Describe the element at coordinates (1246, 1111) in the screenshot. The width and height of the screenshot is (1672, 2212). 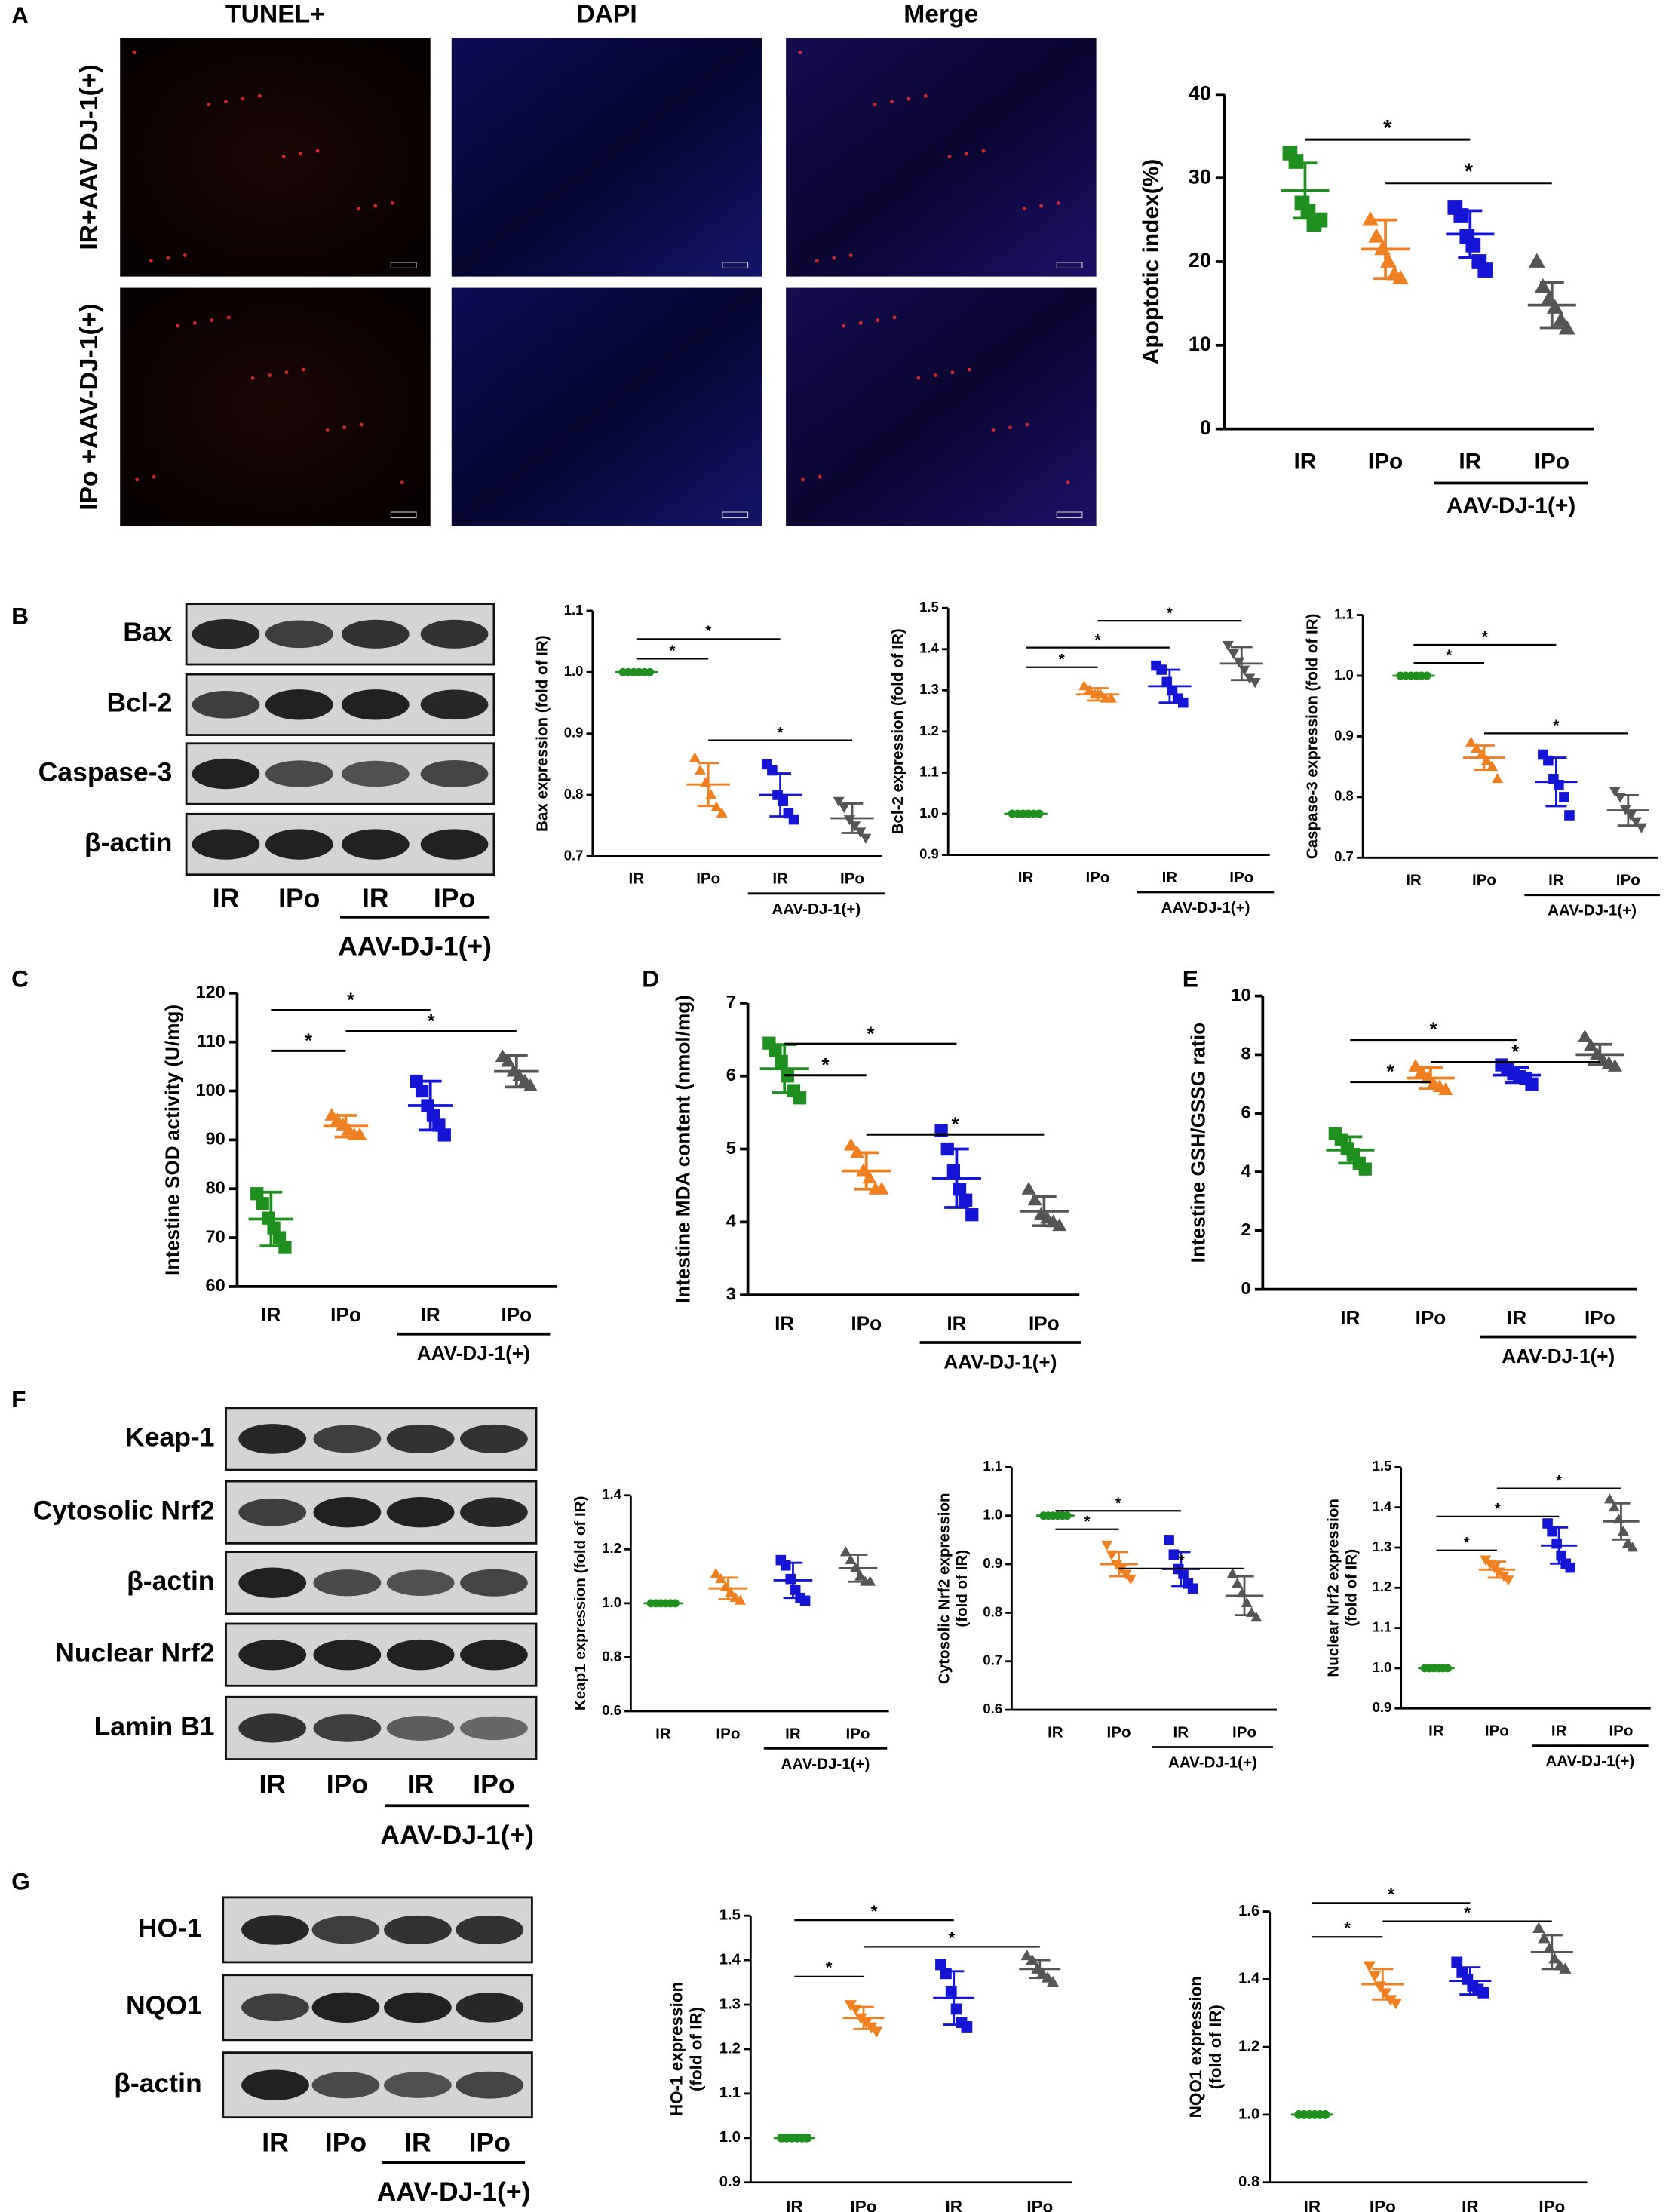
I see `y-tick-label: 6` at that location.